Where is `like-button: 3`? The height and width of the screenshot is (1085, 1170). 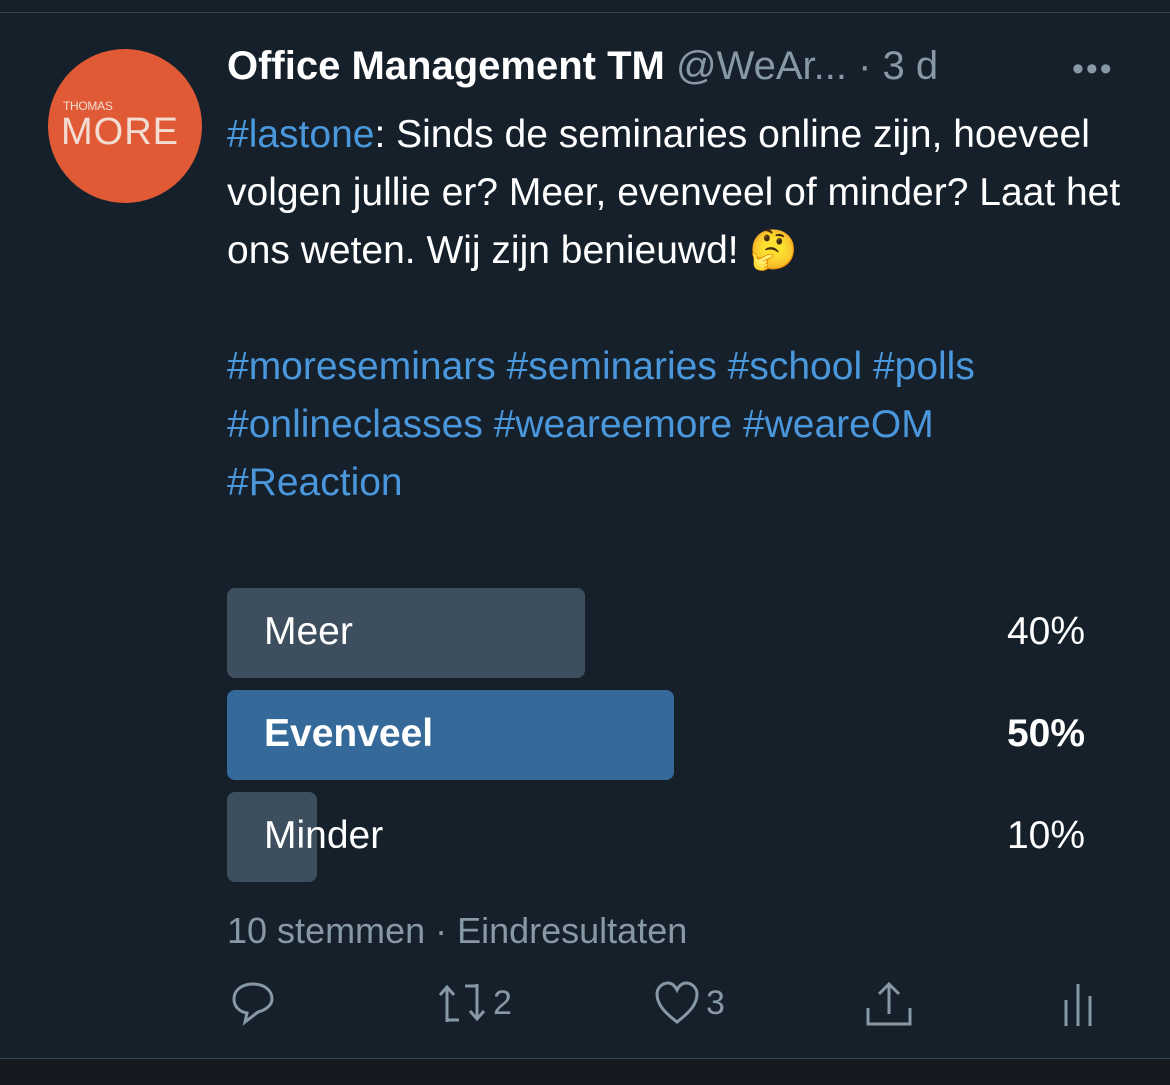 like-button: 3 is located at coordinates (689, 1003).